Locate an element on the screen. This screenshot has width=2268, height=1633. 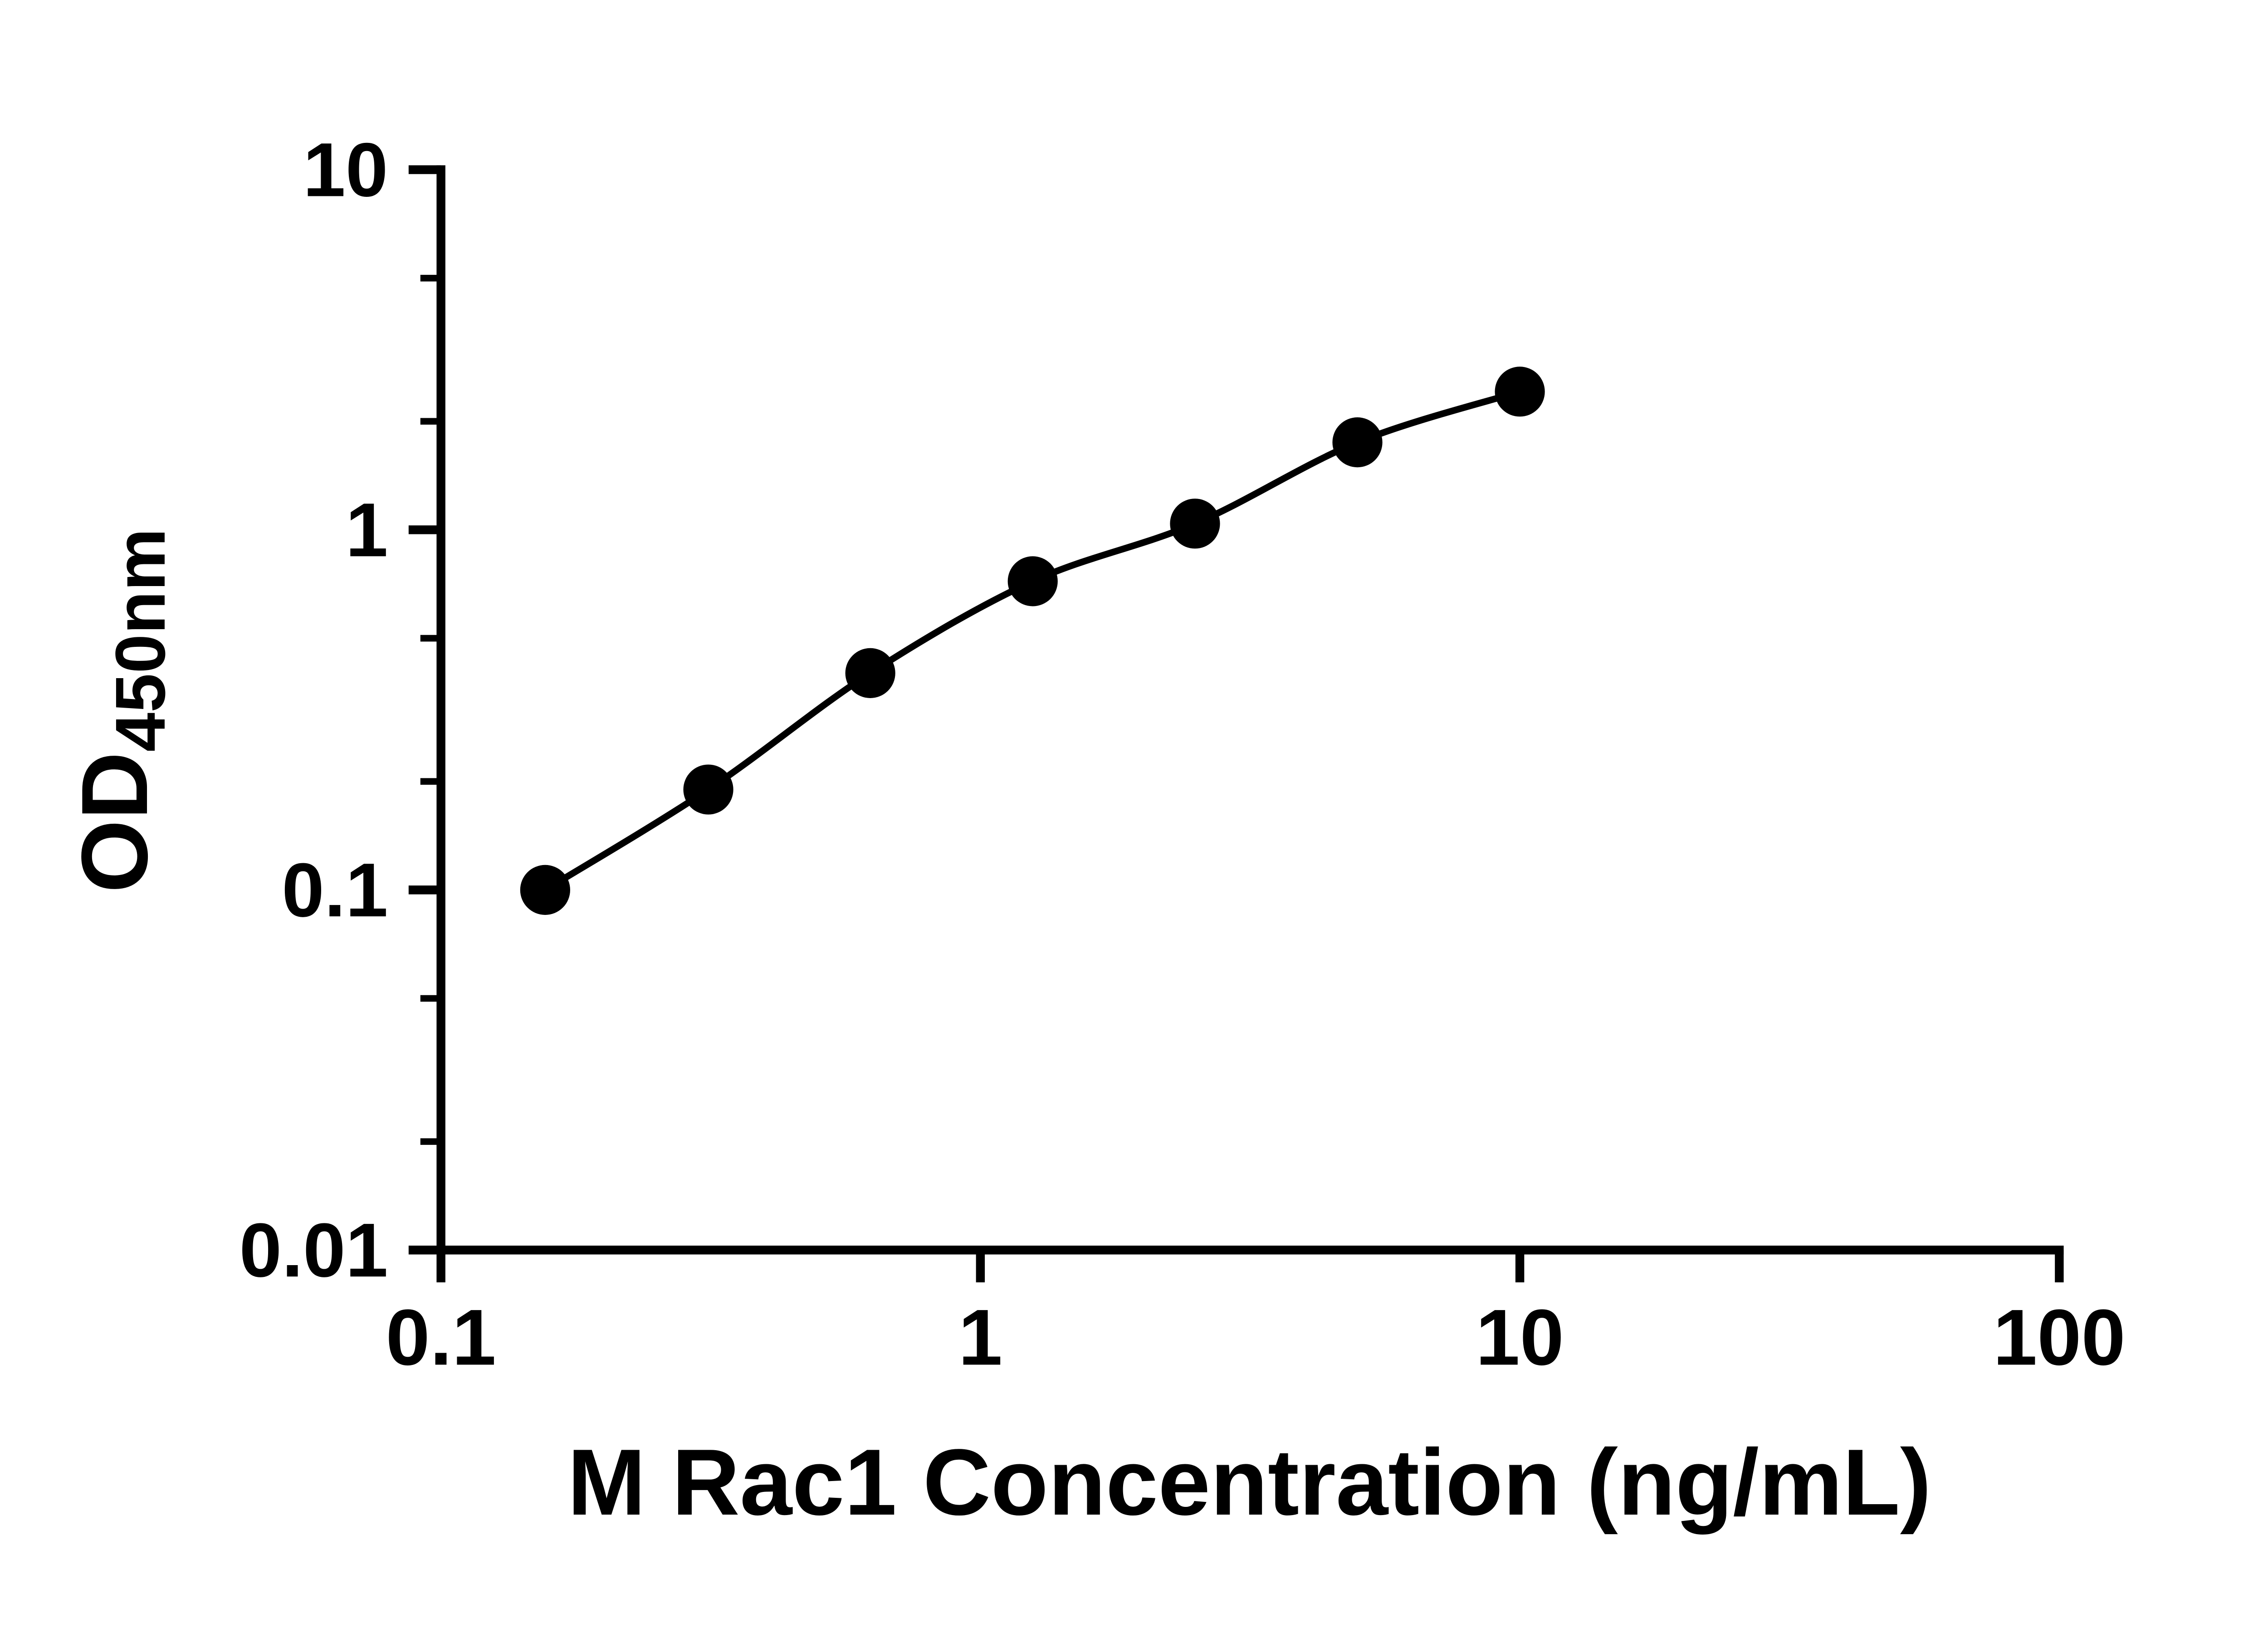
fit-curve is located at coordinates (1032, 640).